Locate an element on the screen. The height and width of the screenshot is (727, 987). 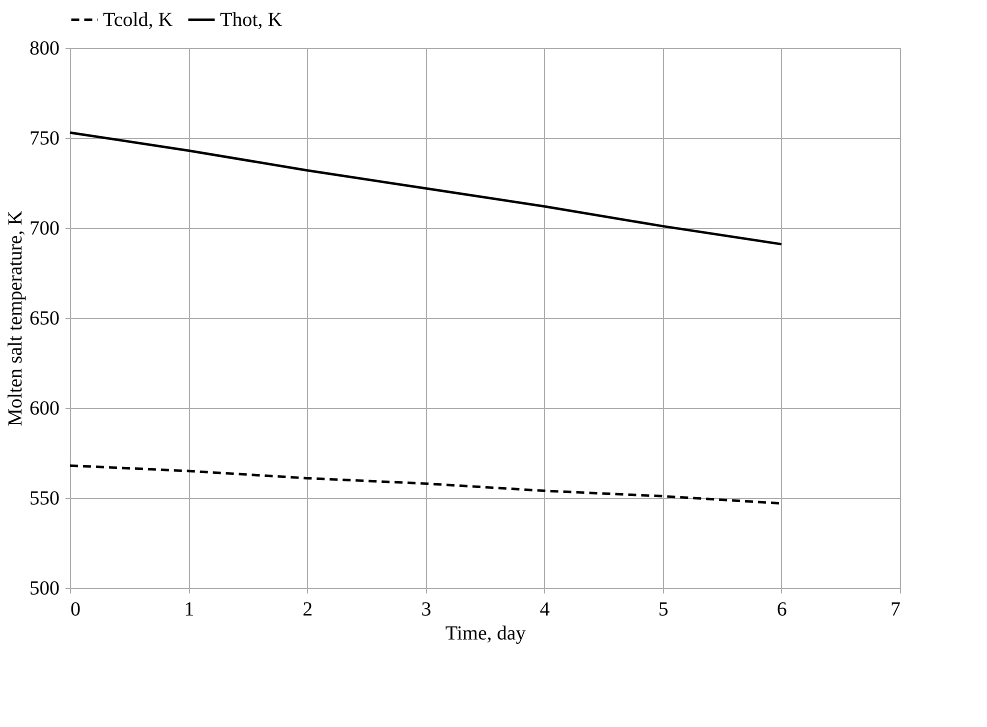
x-tick-label: 2 is located at coordinates (307, 609).